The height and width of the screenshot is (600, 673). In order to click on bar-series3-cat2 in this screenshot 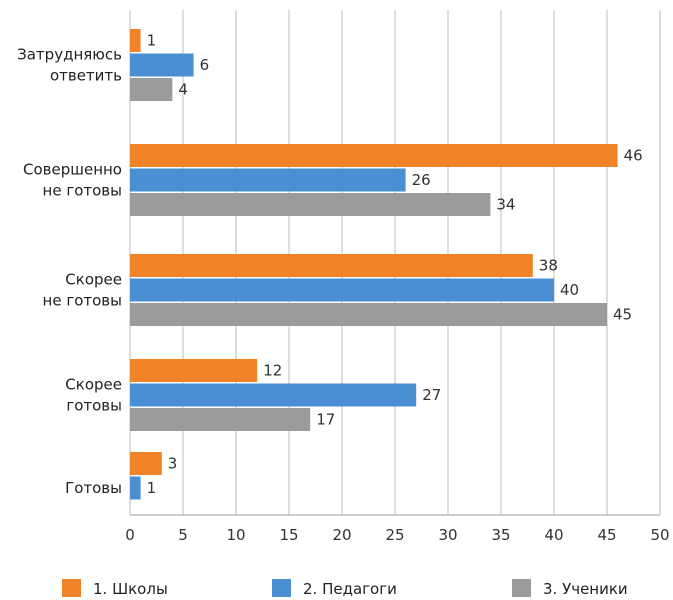, I will do `click(310, 204)`.